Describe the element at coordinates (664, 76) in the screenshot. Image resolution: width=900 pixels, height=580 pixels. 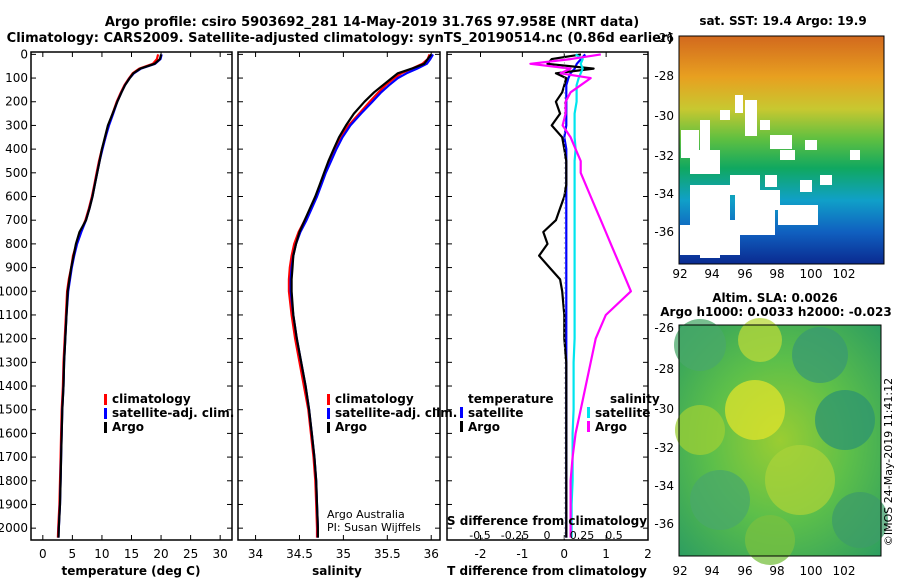
I see `sst-ytick: -28` at that location.